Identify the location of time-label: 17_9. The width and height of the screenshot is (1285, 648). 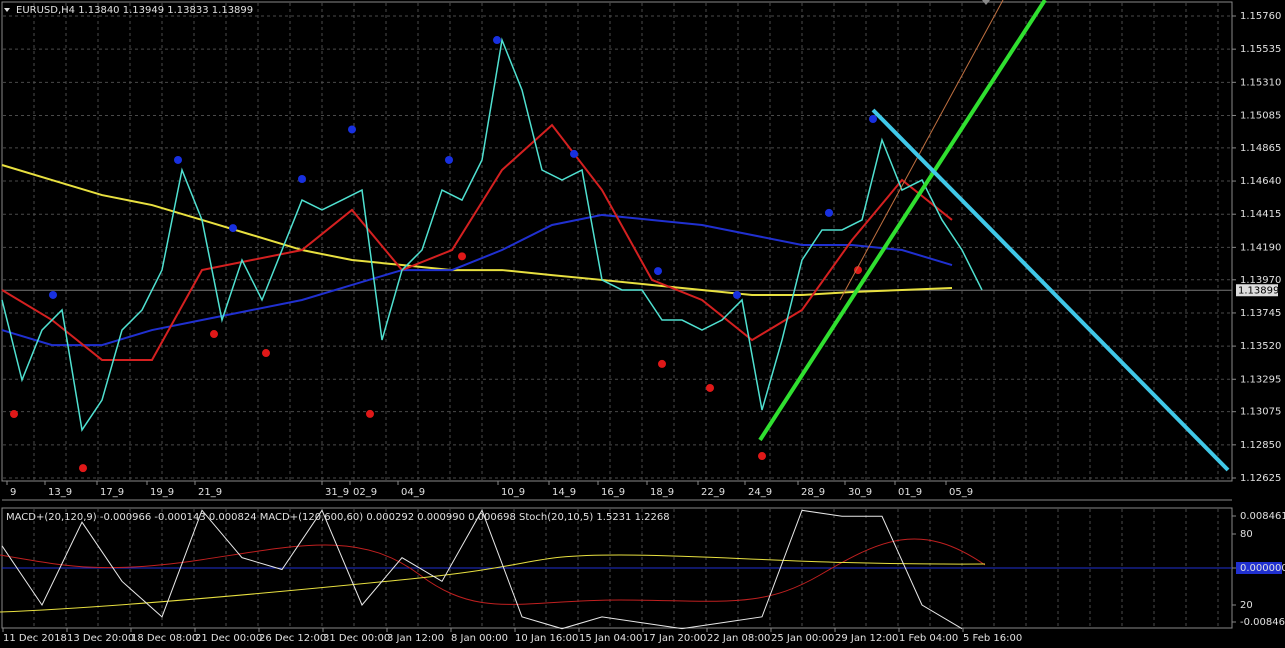
(112, 492).